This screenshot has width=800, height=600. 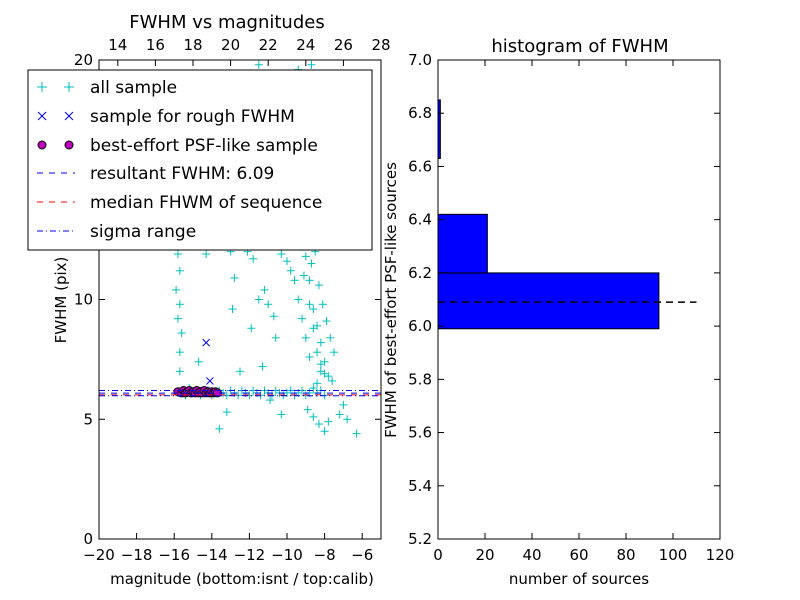 What do you see at coordinates (420, 539) in the screenshot?
I see `y-tick-label: 5.2` at bounding box center [420, 539].